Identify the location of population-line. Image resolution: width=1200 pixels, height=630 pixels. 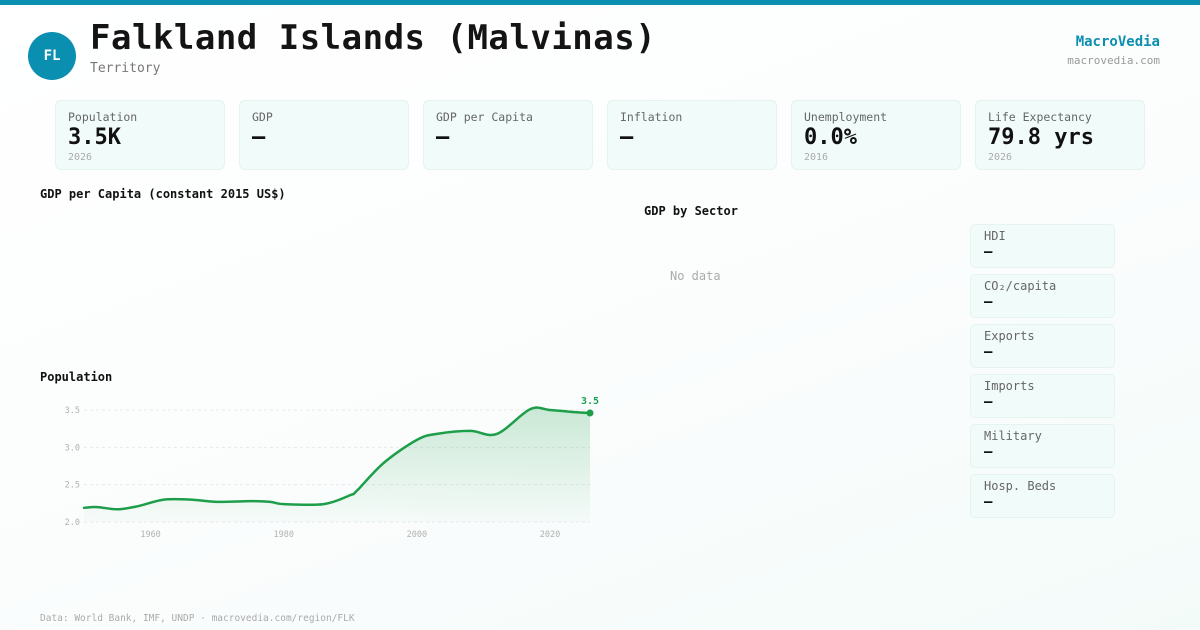
(337, 458).